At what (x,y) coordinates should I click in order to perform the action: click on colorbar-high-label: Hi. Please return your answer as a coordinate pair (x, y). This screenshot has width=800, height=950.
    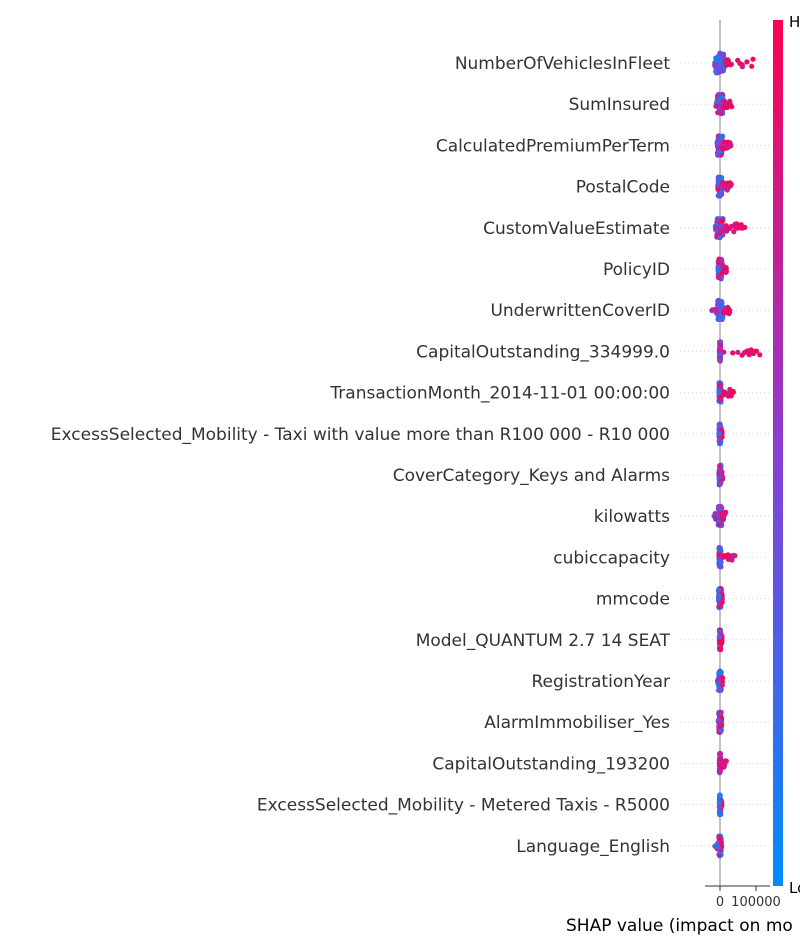
    Looking at the image, I should click on (794, 22).